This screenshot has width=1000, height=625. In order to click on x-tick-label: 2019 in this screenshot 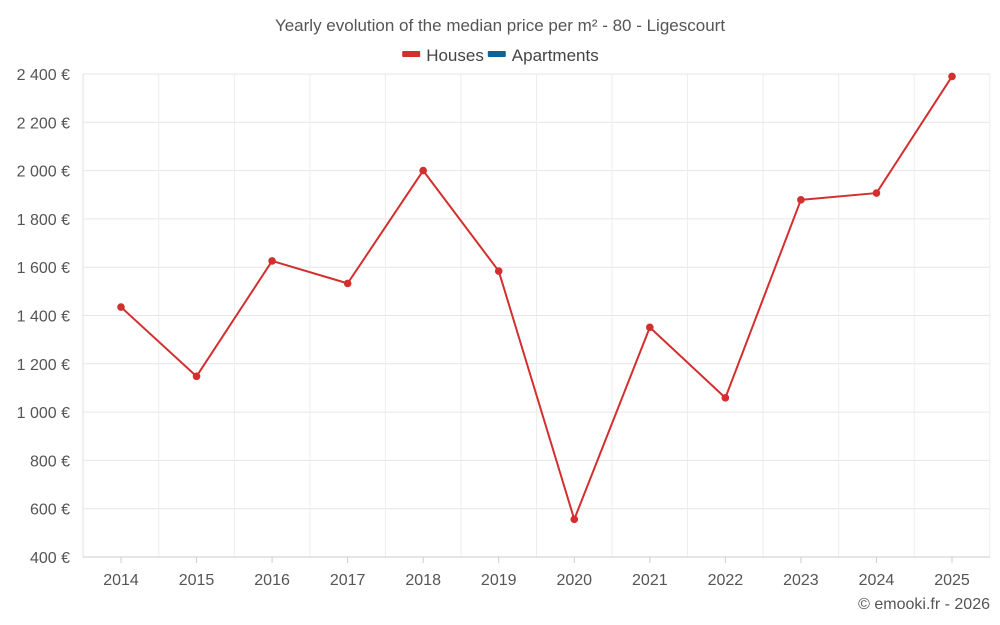, I will do `click(499, 580)`.